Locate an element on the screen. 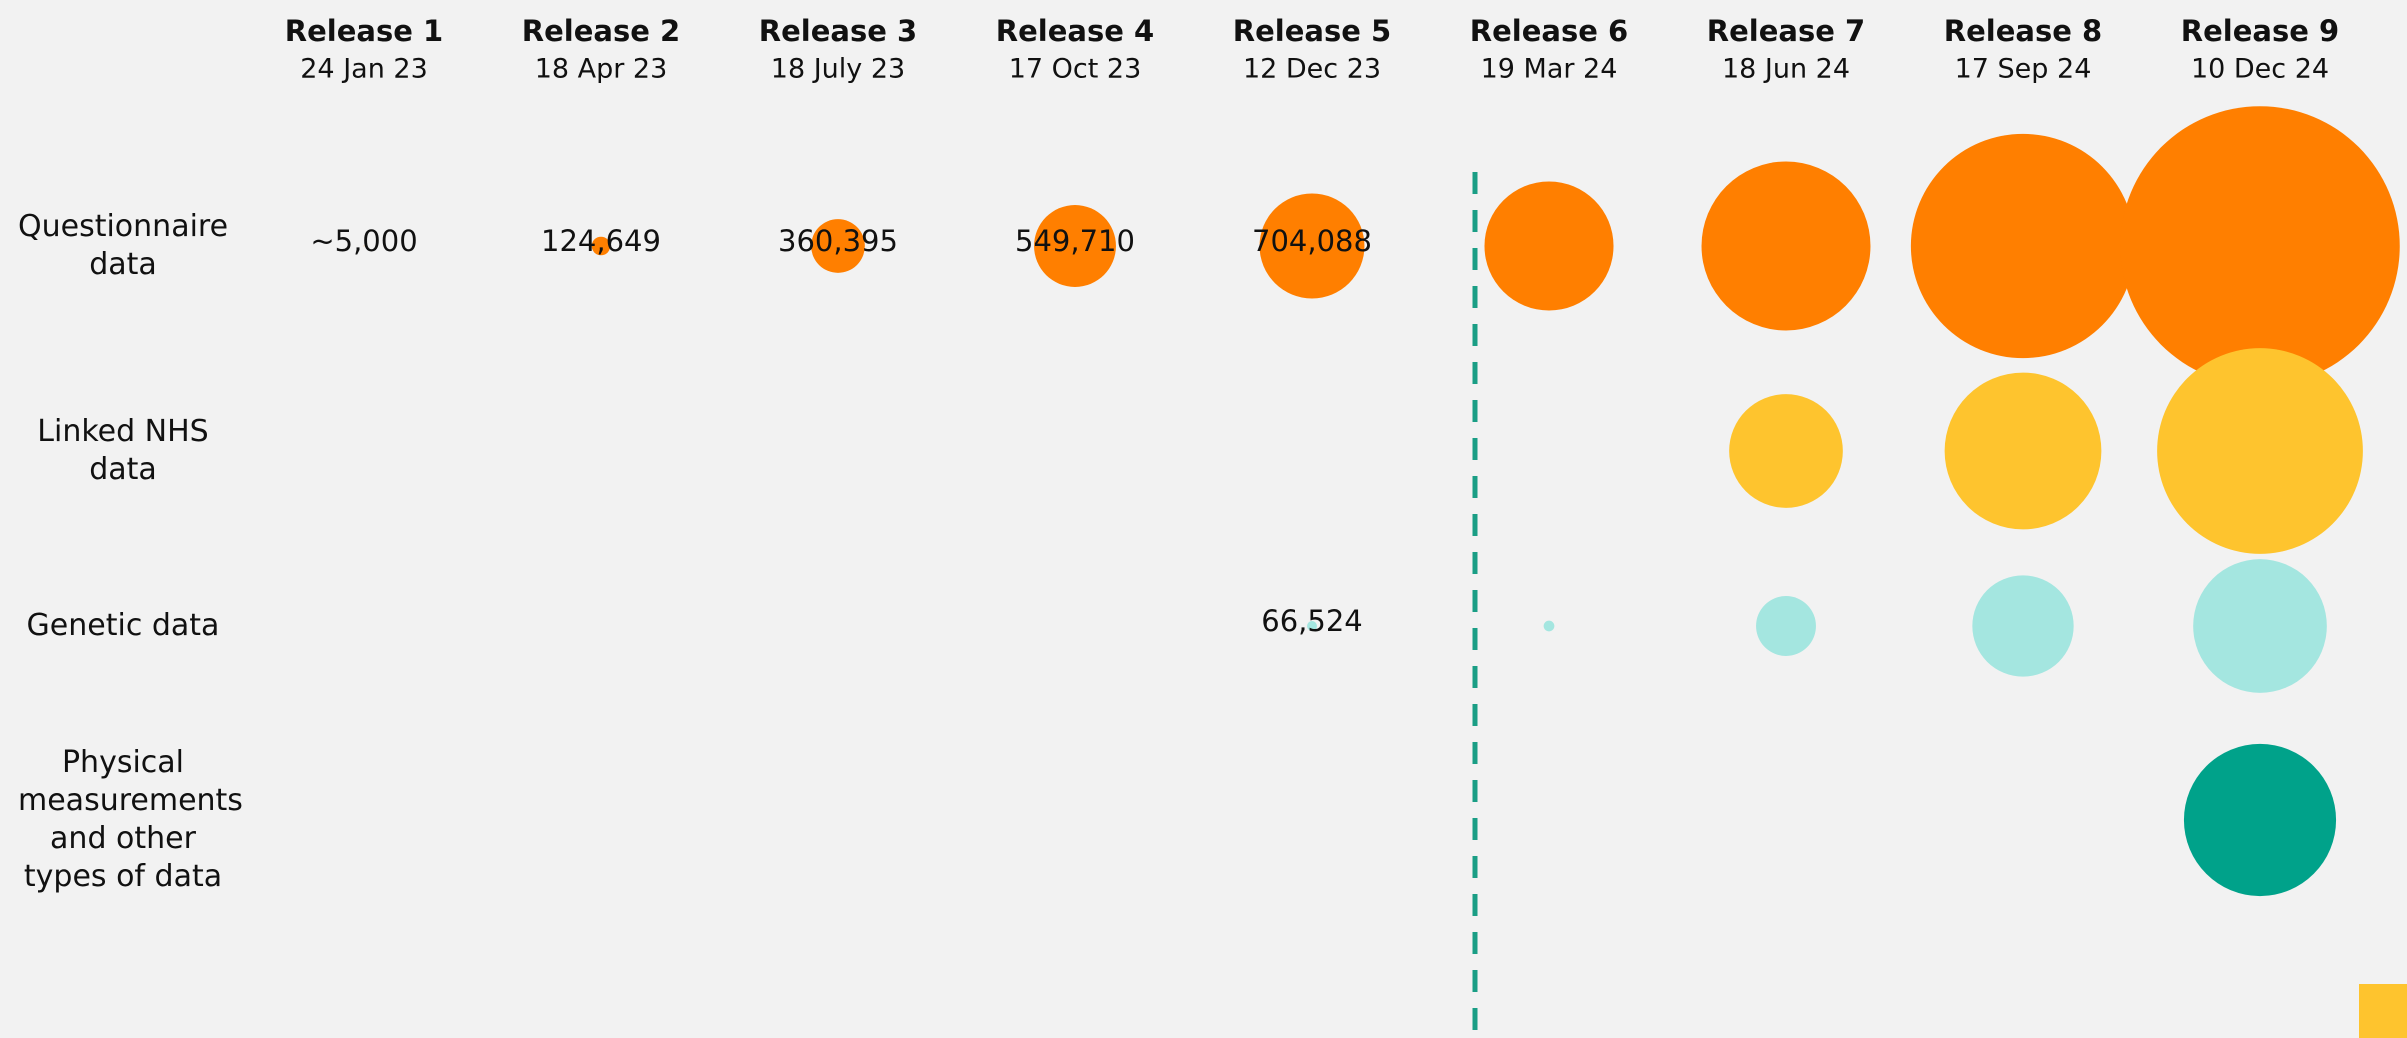  release-label: Release 6 is located at coordinates (1549, 31).